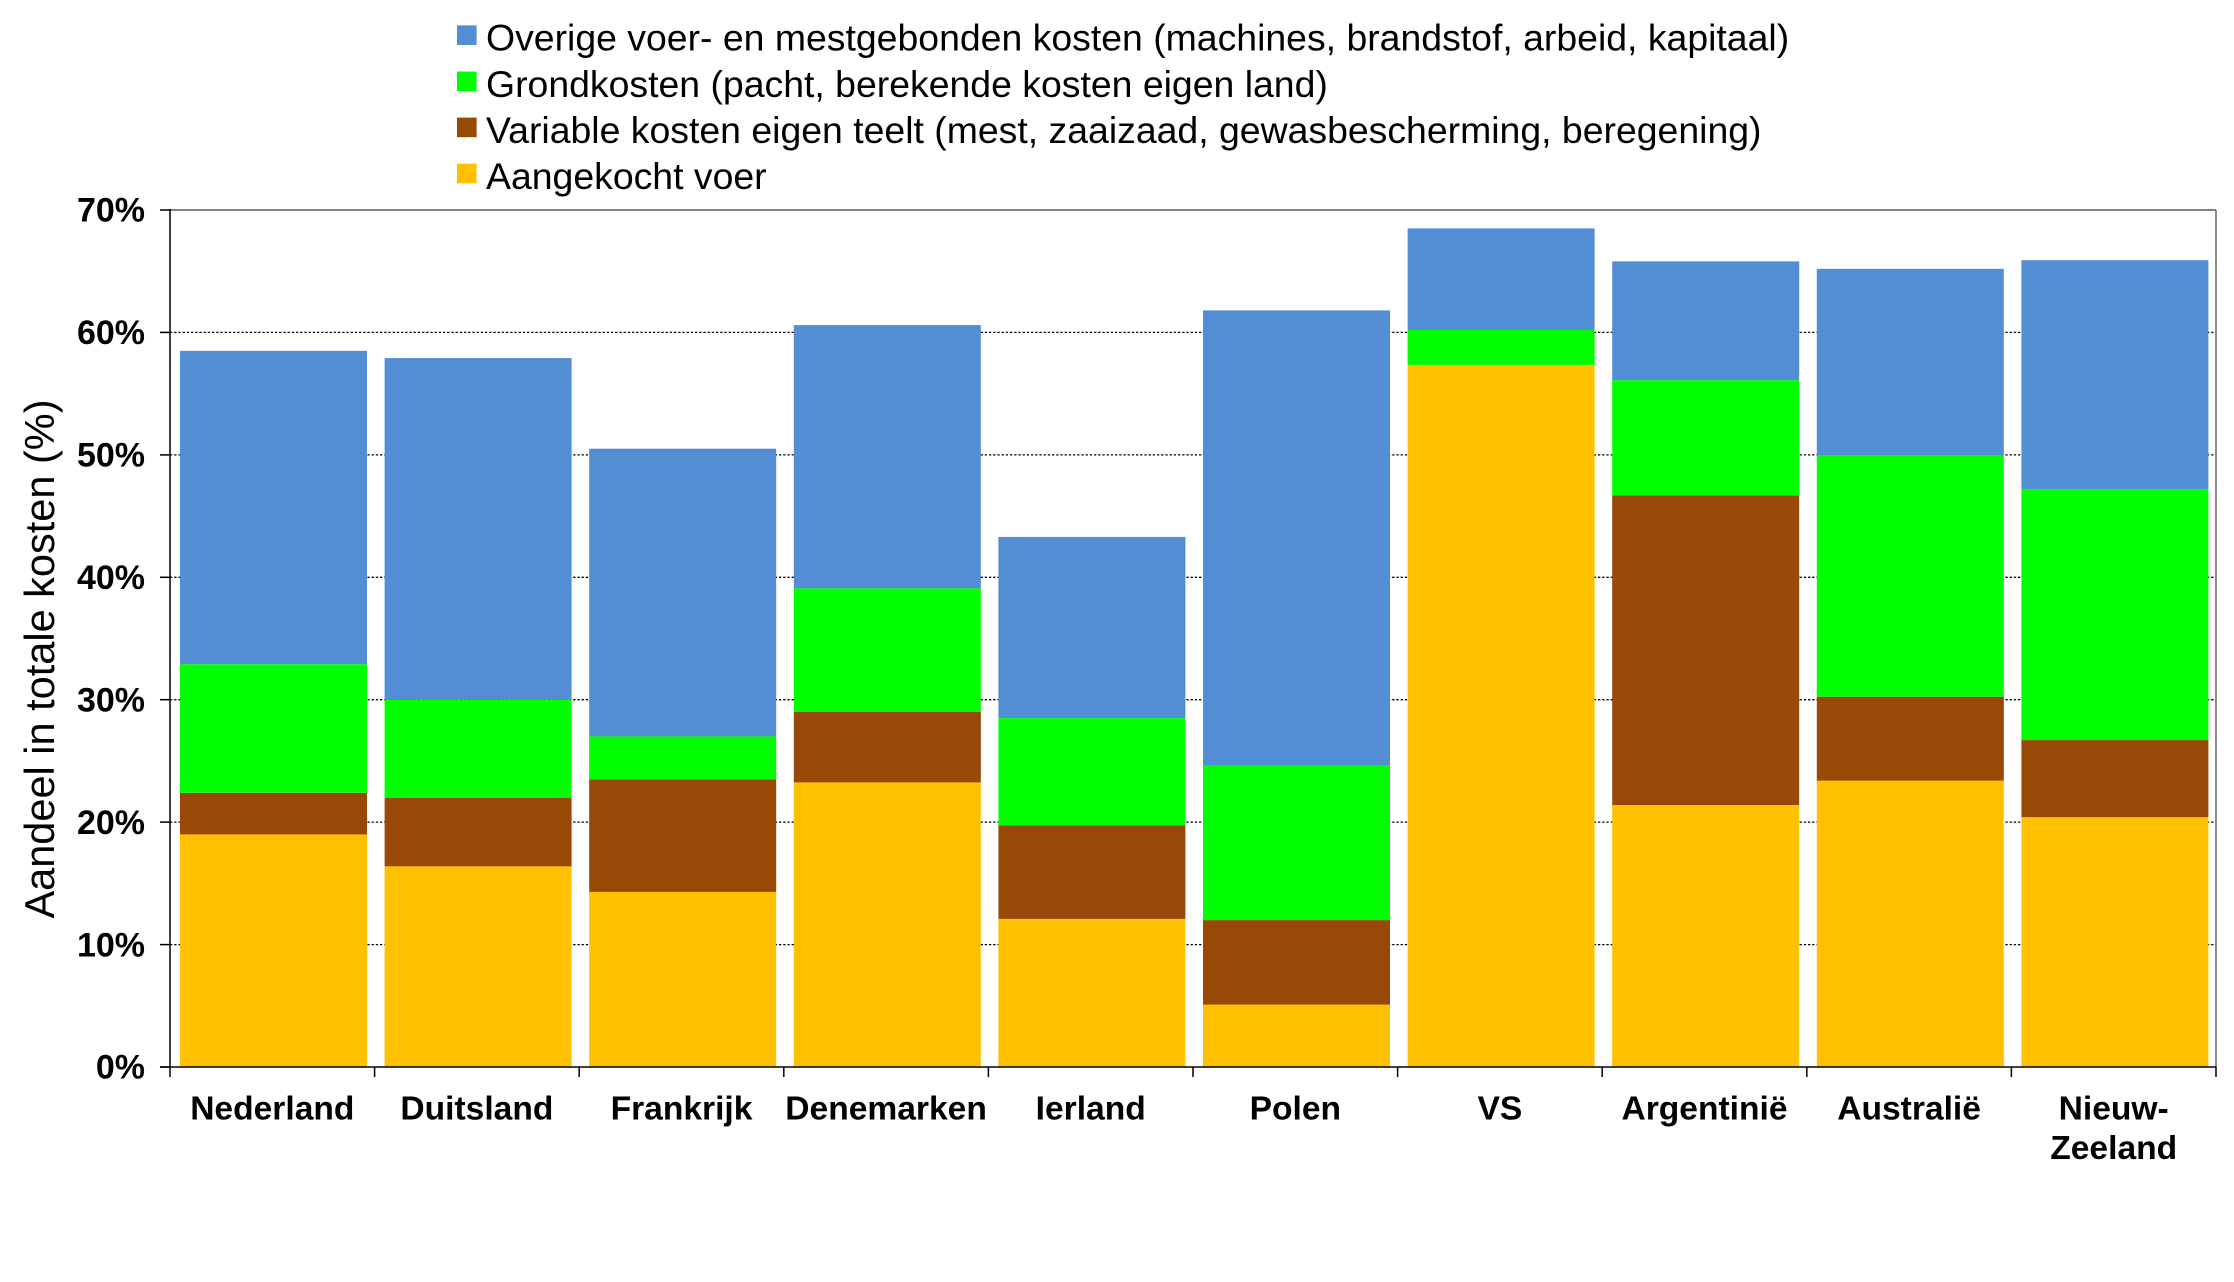 This screenshot has width=2234, height=1282. I want to click on svg-text: Nederland, so click(272, 1109).